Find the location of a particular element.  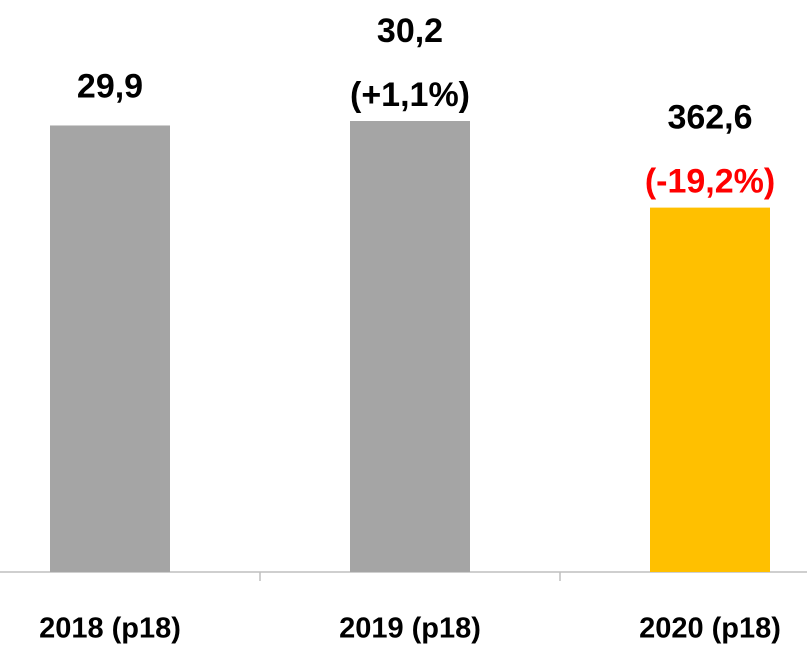

bar-label: 362,6 is located at coordinates (709, 118).